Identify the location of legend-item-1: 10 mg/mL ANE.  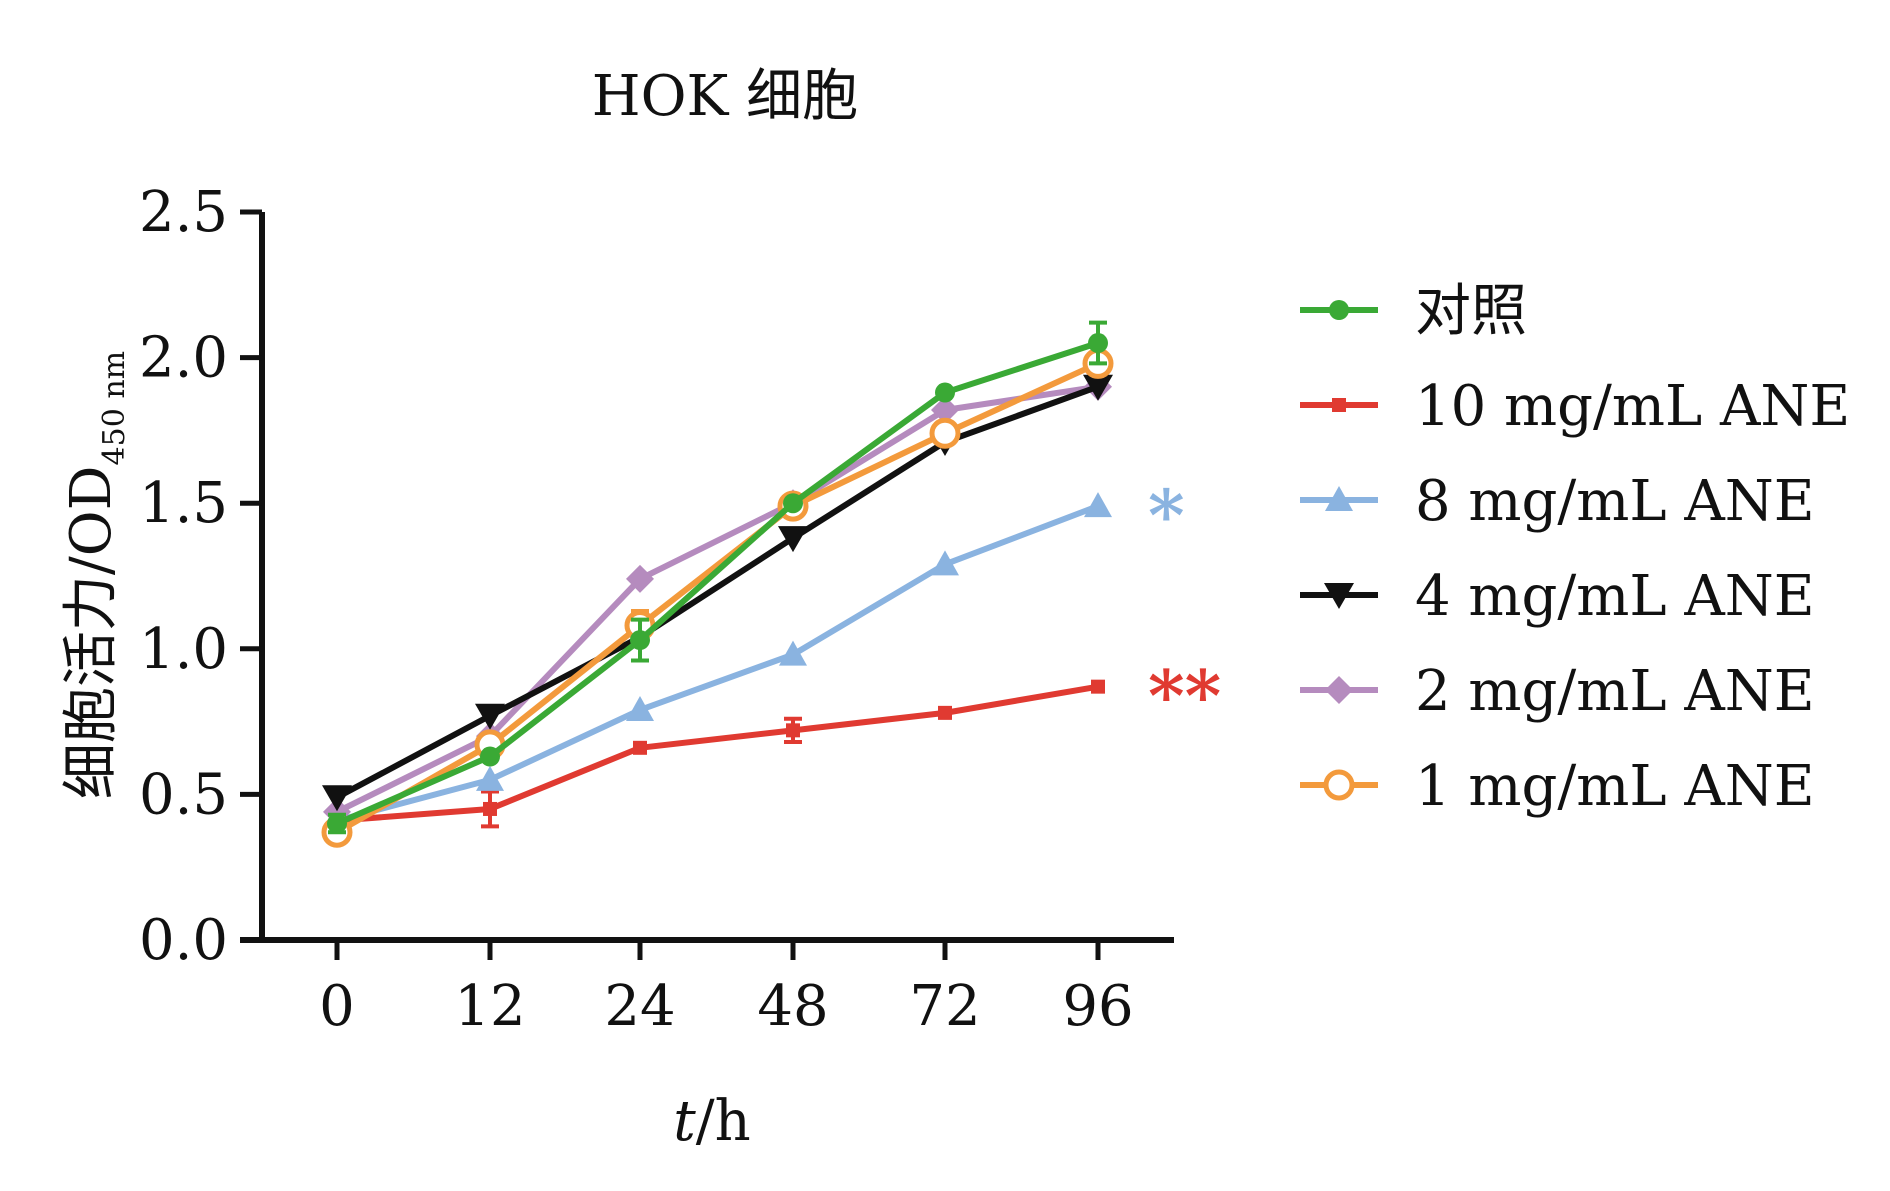
(1575, 406).